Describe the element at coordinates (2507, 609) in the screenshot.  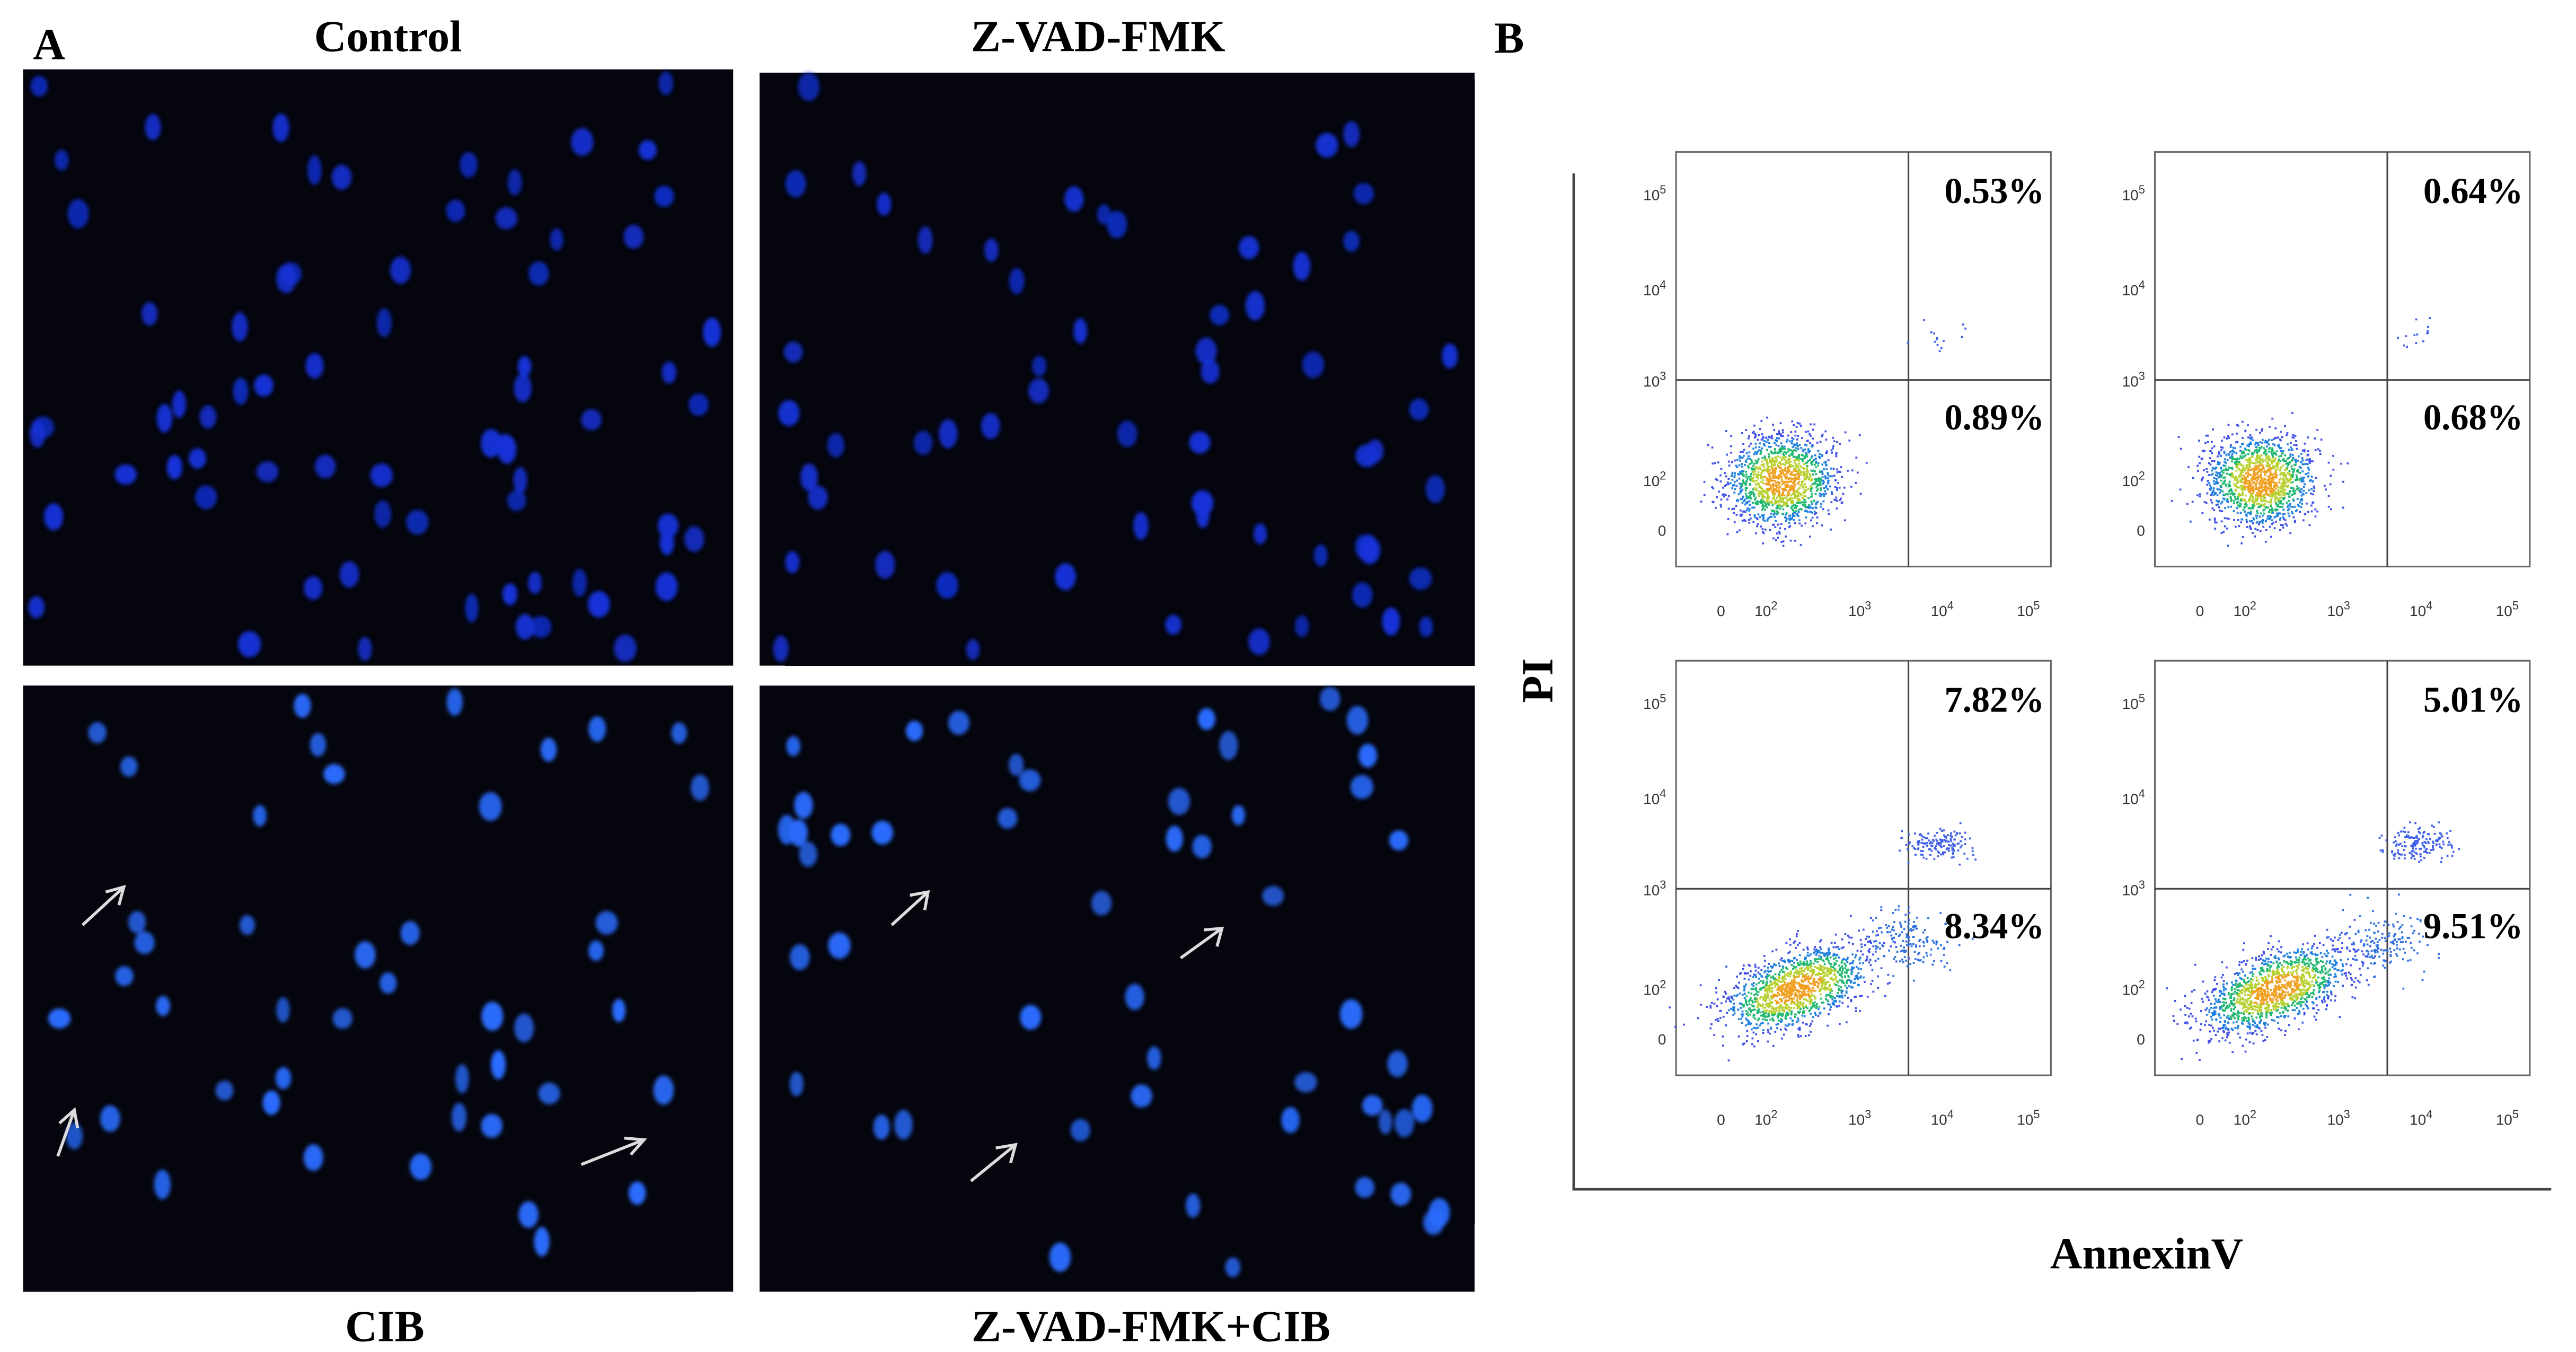
I see `tick-label: 105` at that location.